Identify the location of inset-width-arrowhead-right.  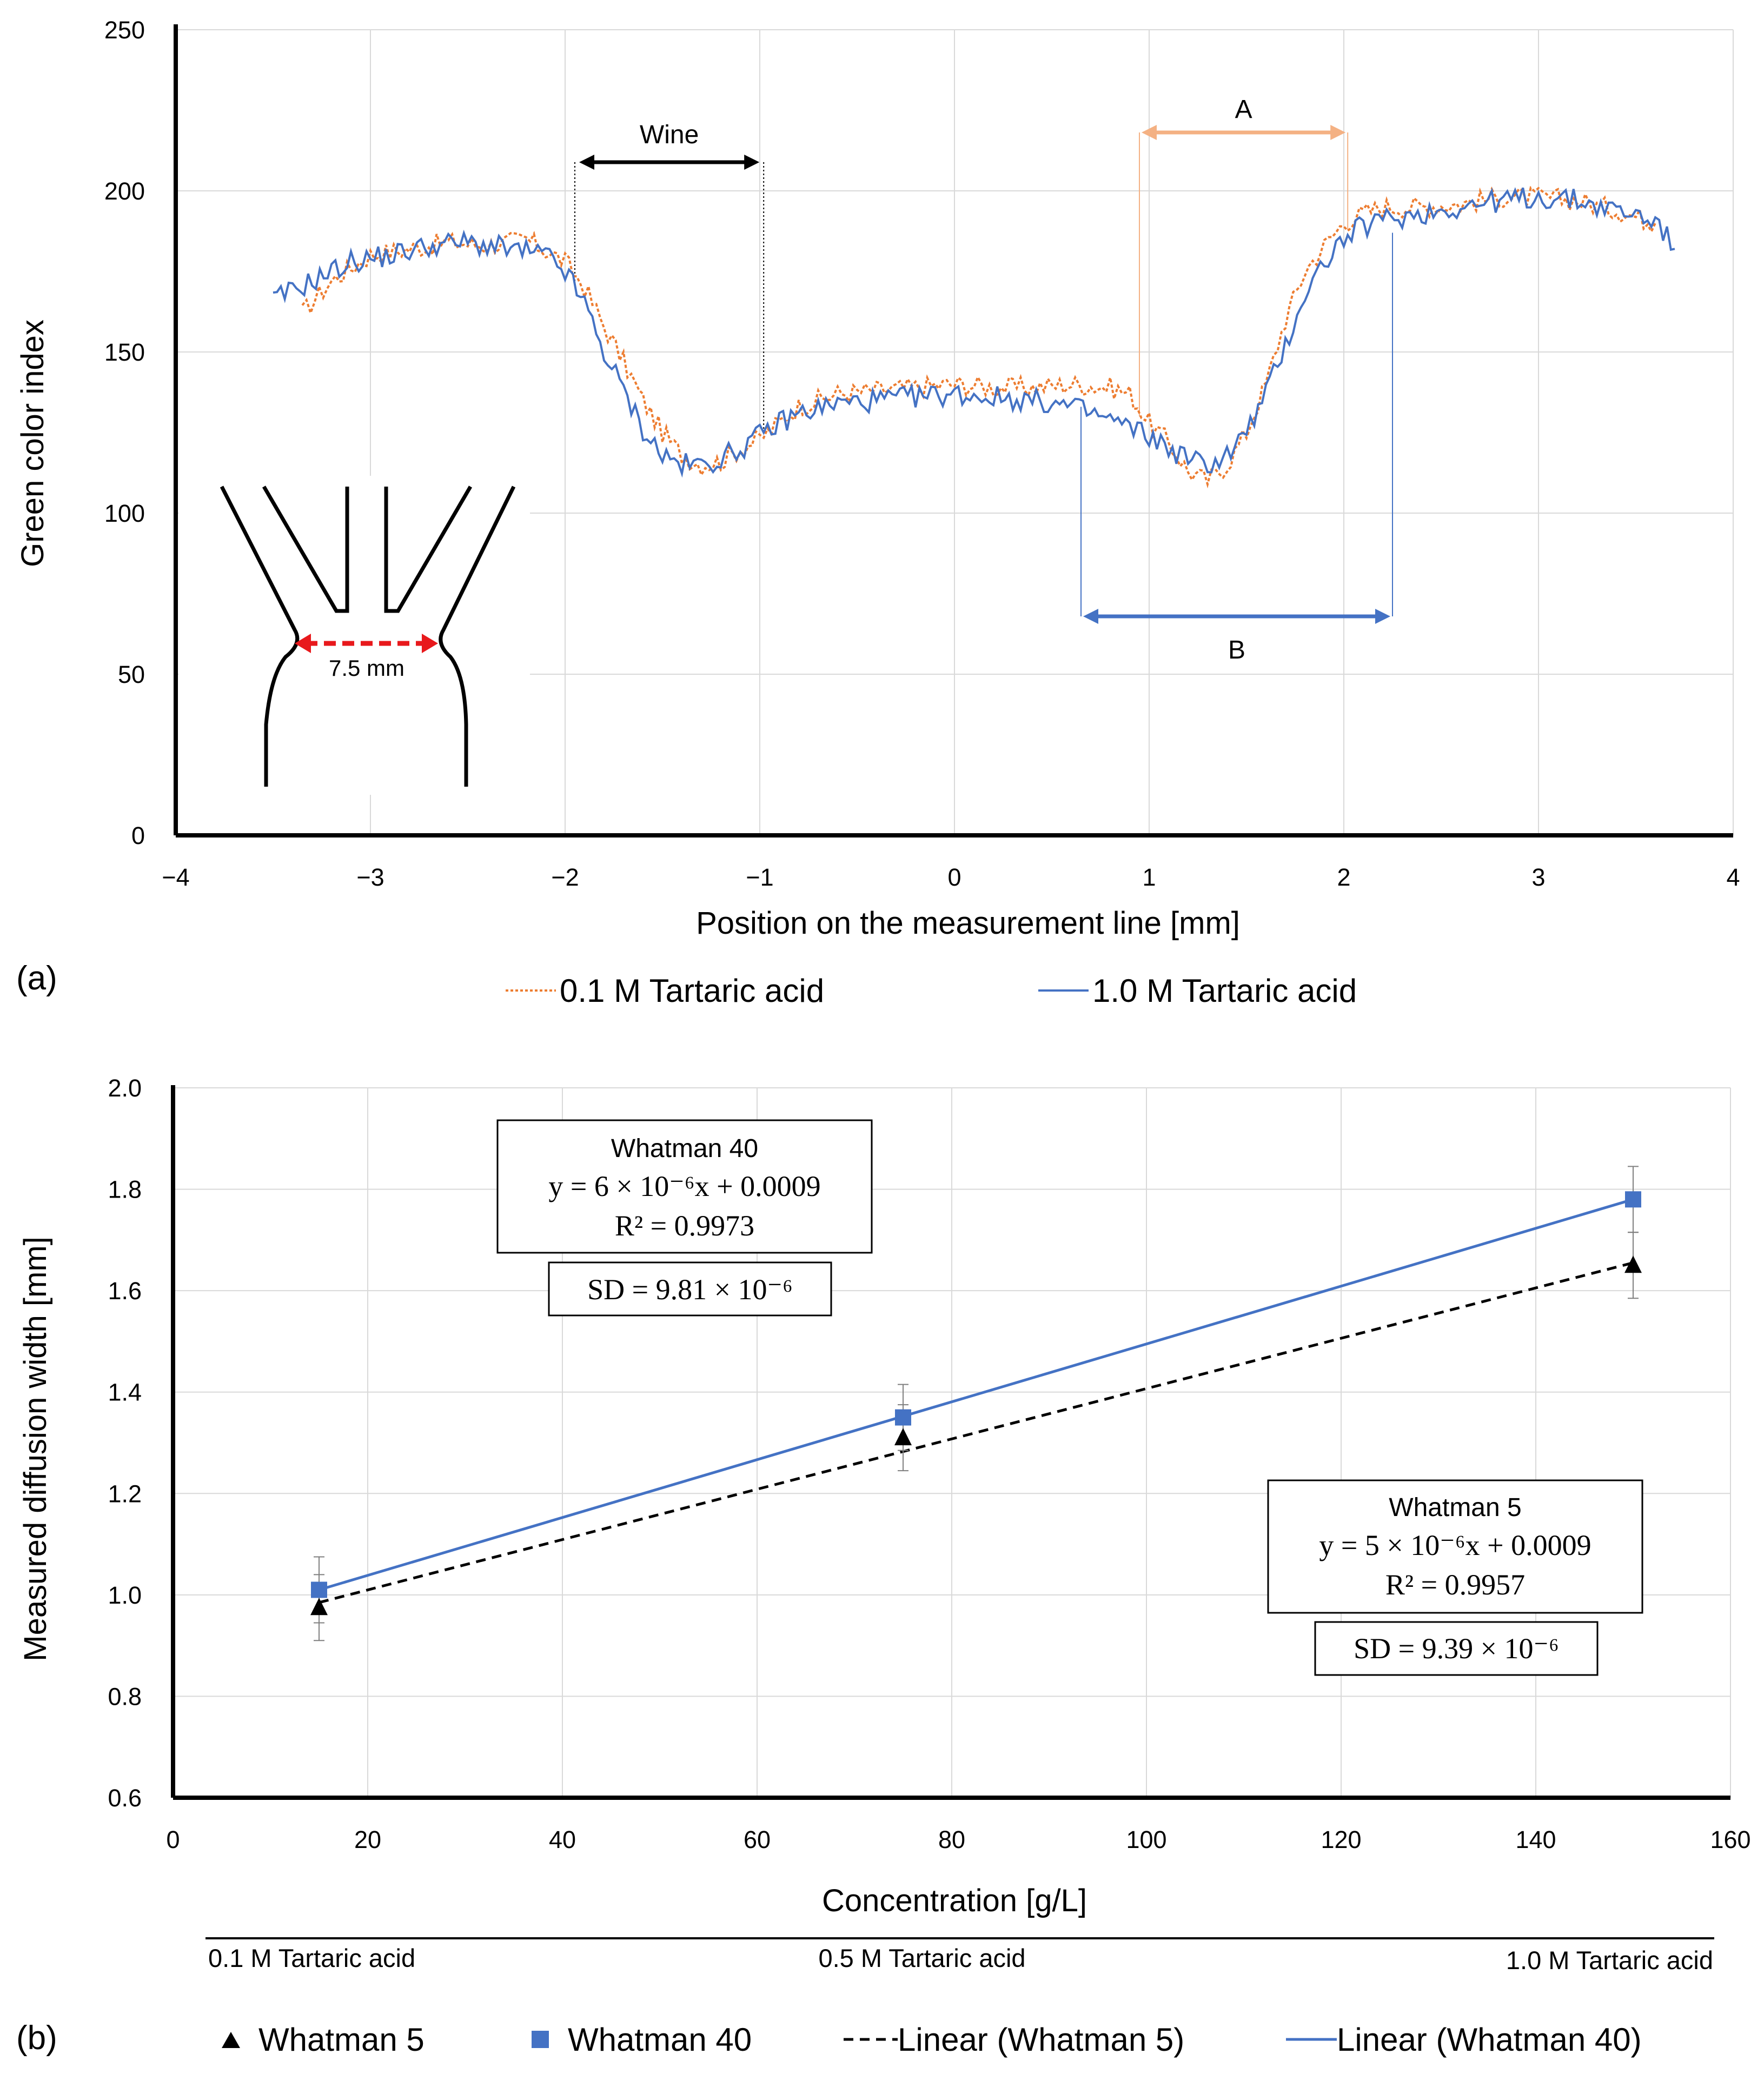
(430, 643).